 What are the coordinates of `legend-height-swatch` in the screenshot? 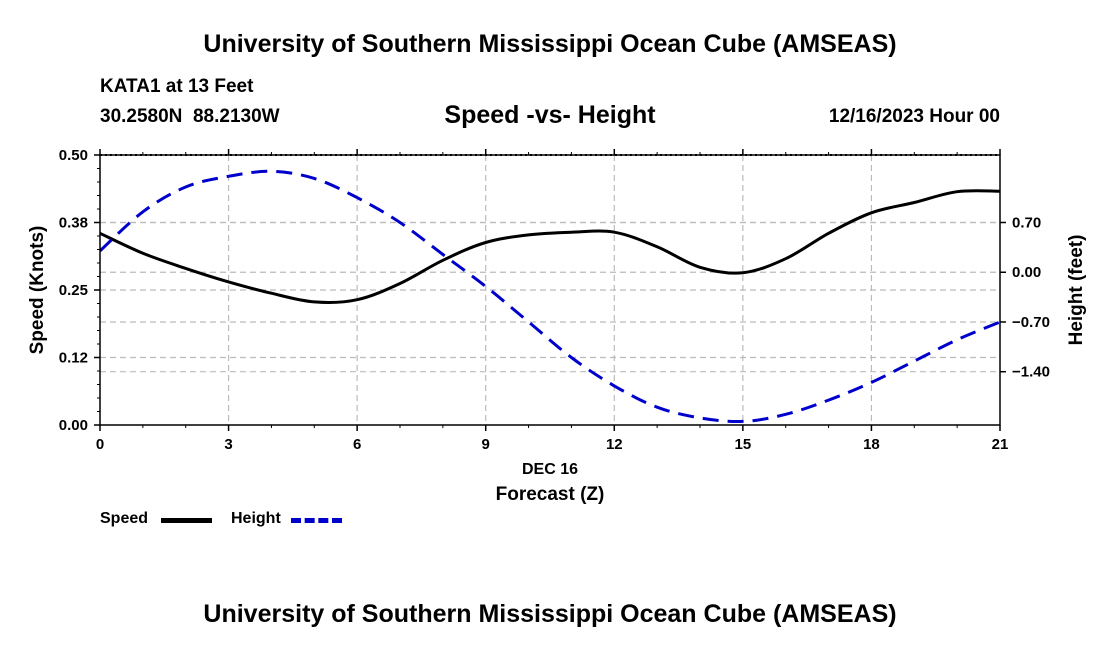 It's located at (316, 520).